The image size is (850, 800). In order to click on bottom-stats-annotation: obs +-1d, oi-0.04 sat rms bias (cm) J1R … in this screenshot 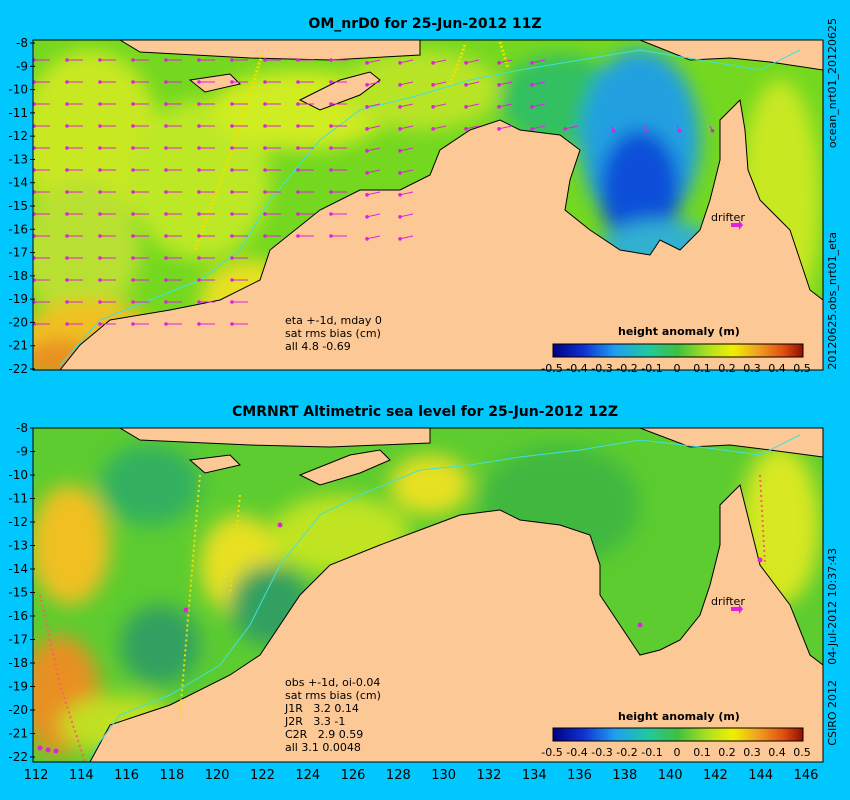, I will do `click(333, 715)`.